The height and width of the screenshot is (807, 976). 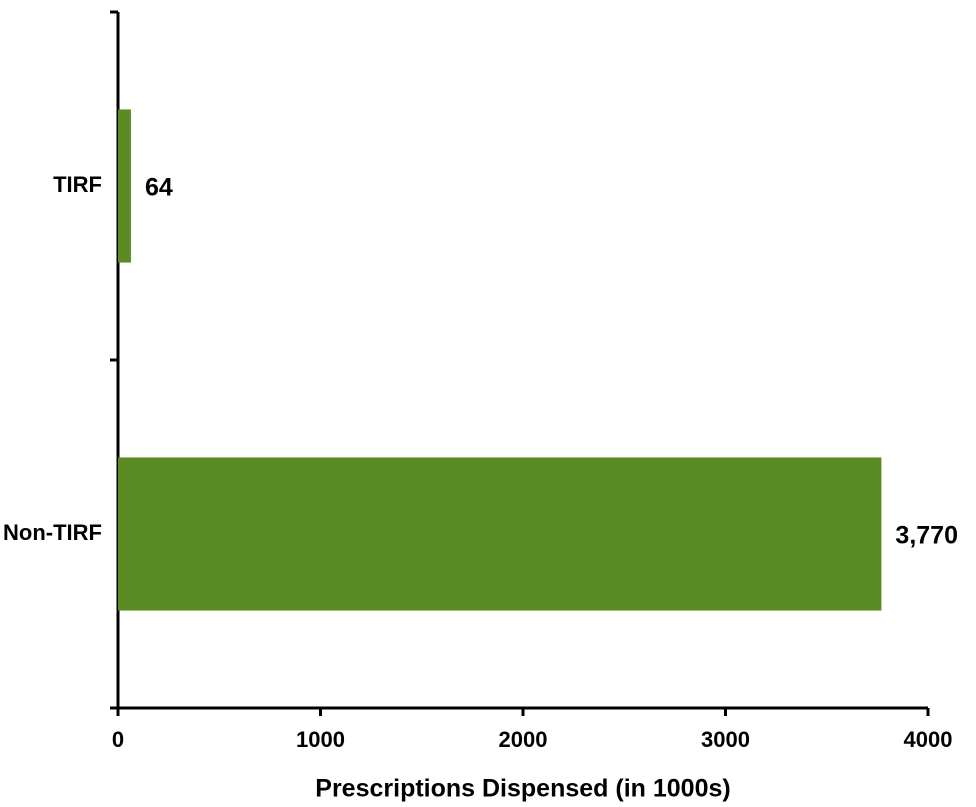 I want to click on x-tick-label: 3000, so click(x=725, y=739).